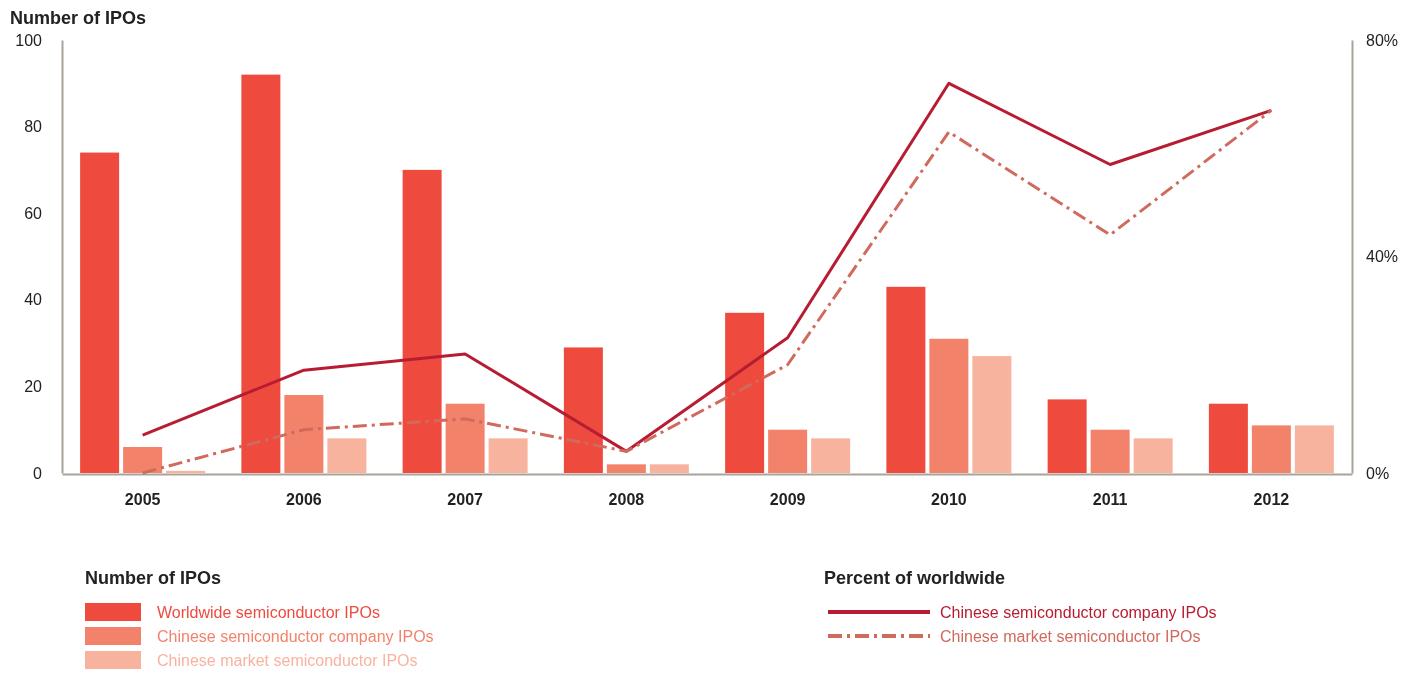  What do you see at coordinates (153, 578) in the screenshot?
I see `legend-title: Number of IPOs` at bounding box center [153, 578].